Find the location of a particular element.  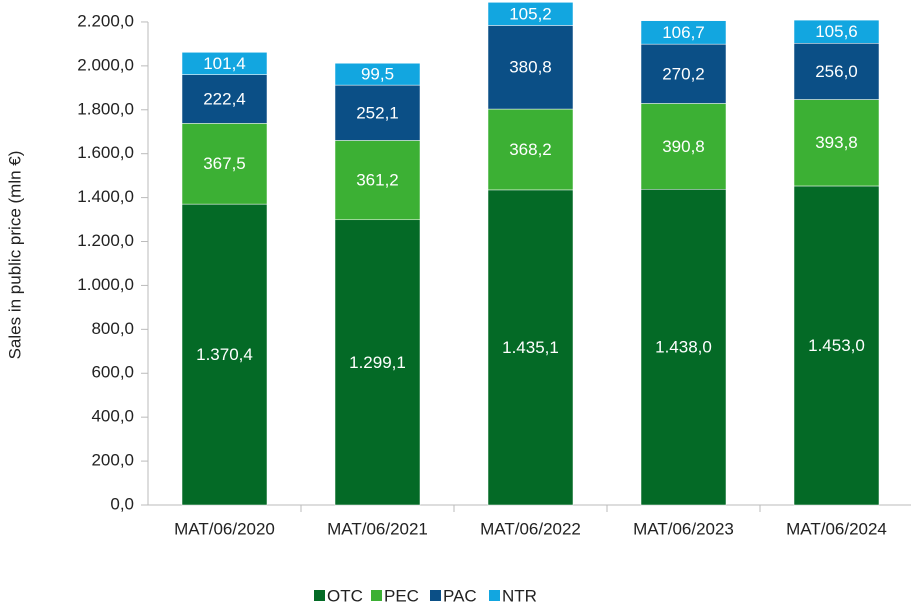

y-tick-label: 2.200,0 is located at coordinates (105, 20).